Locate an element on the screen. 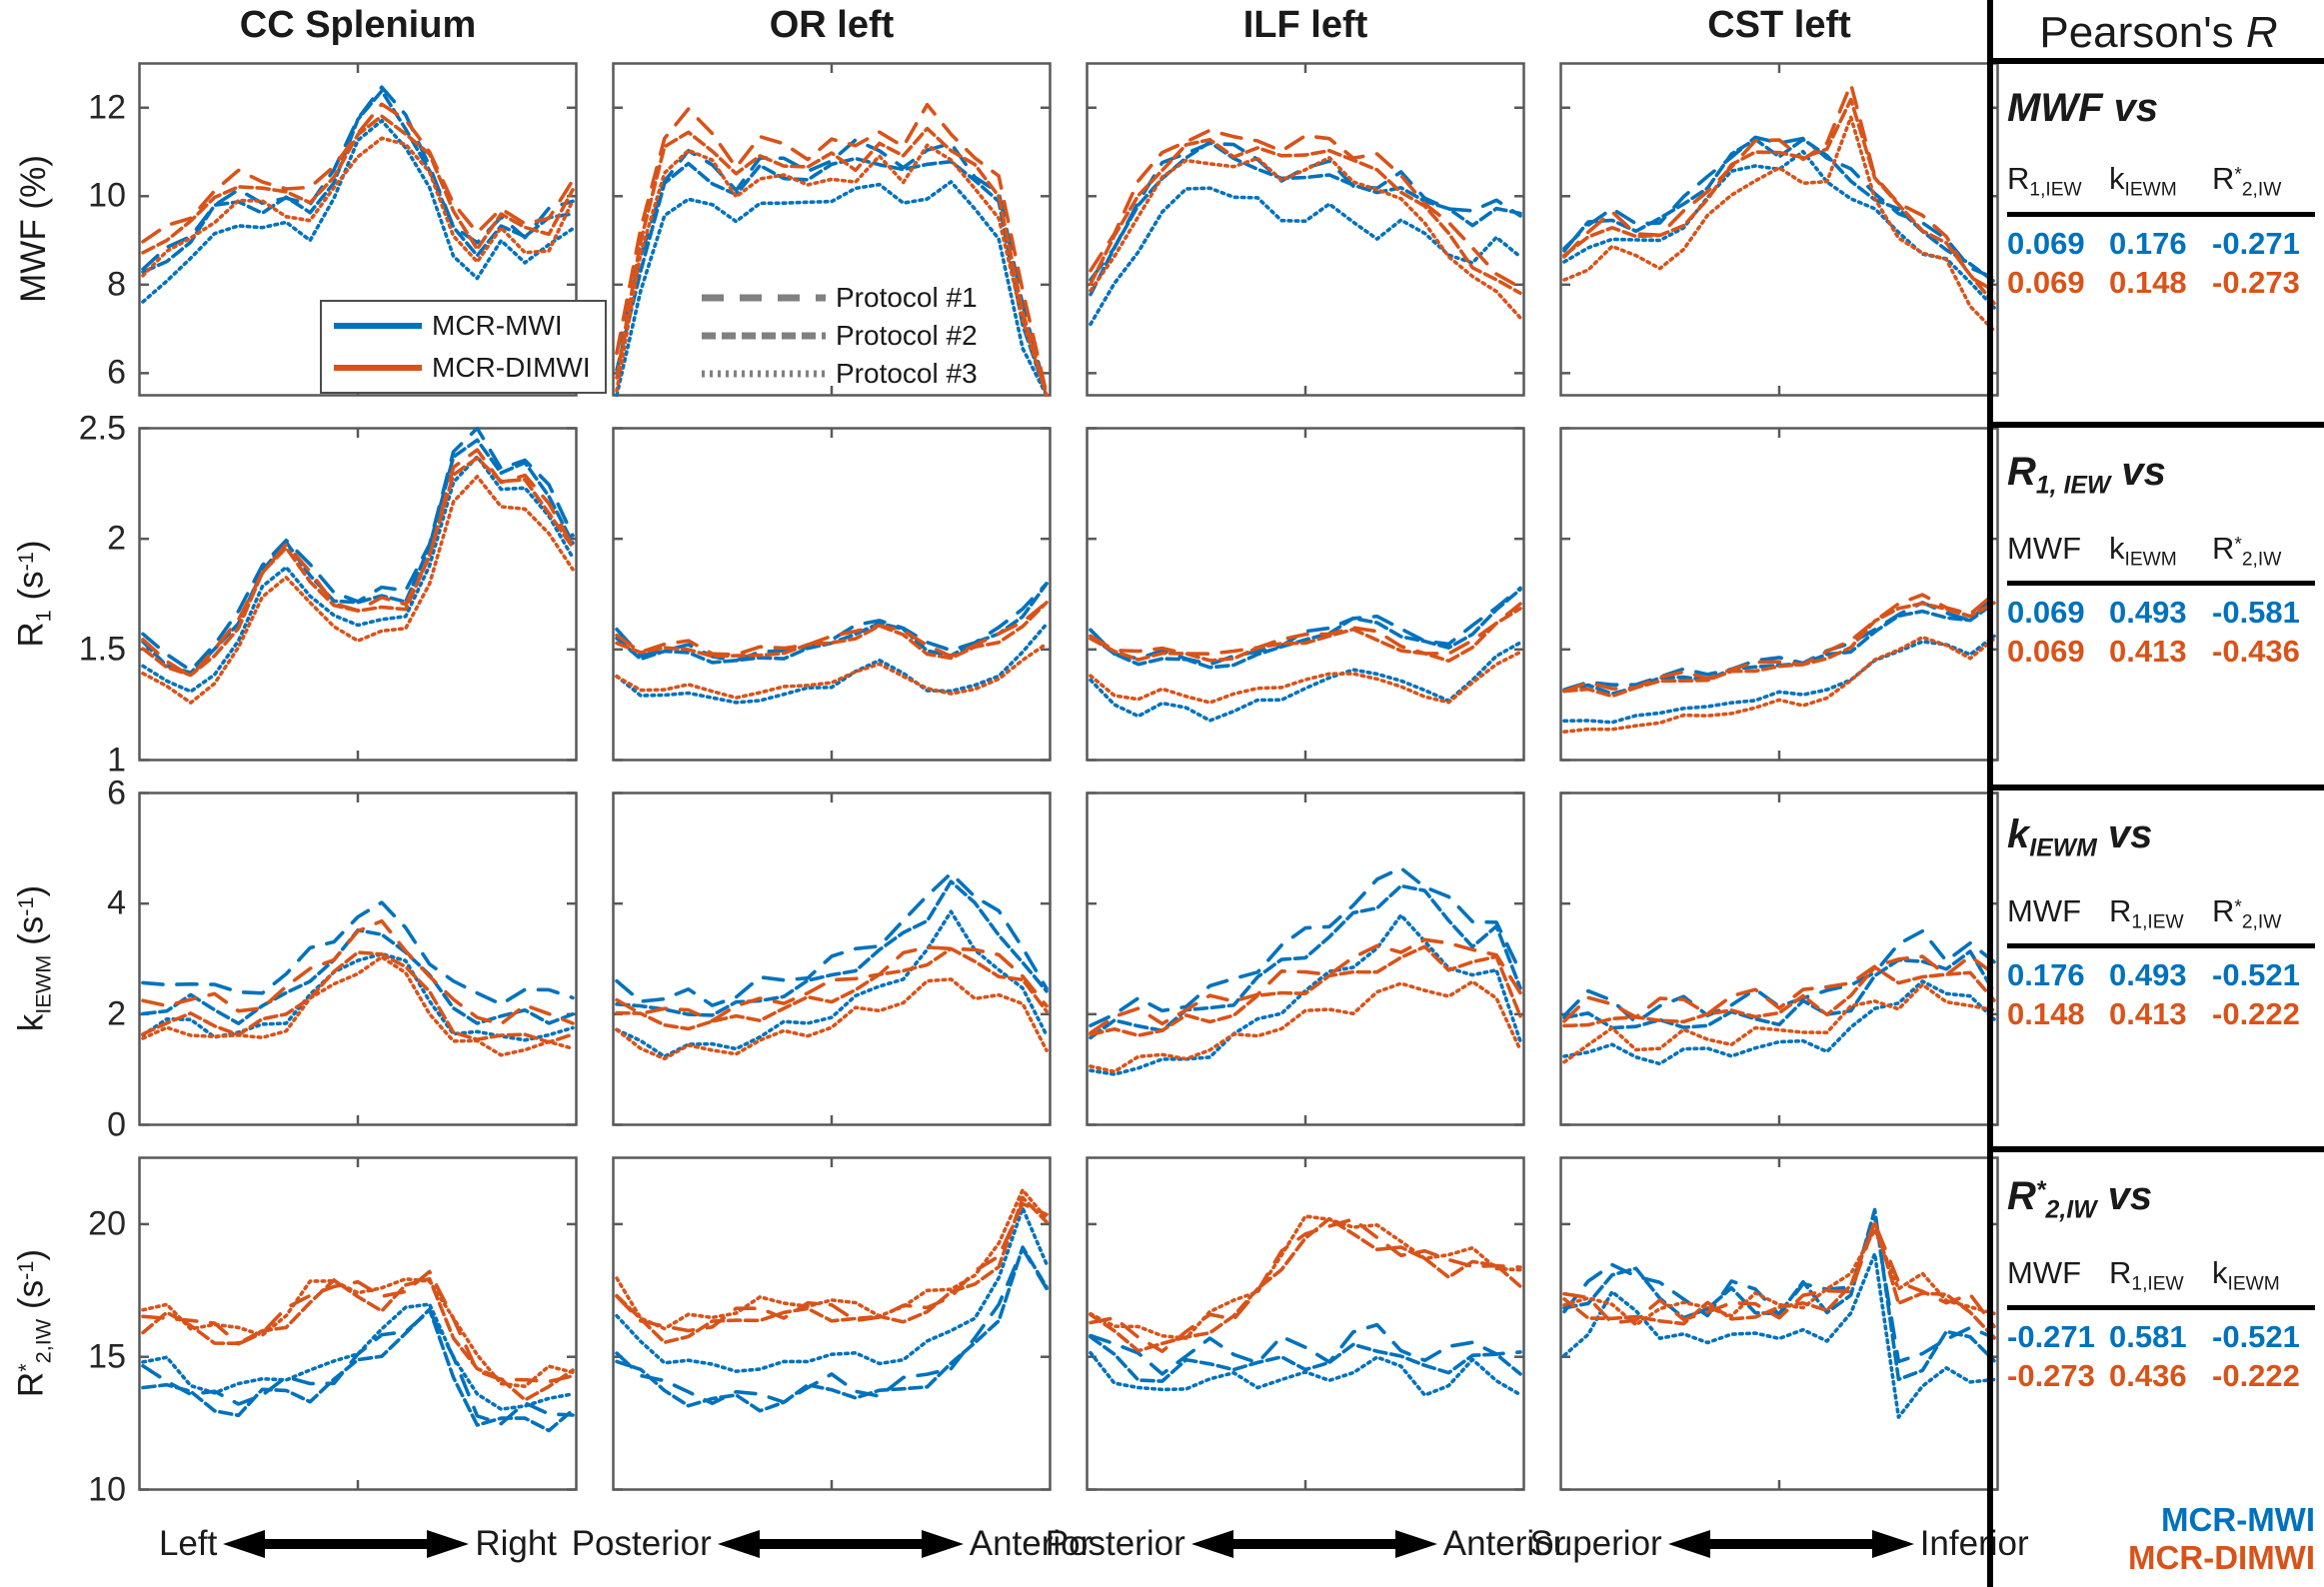 The height and width of the screenshot is (1587, 2324). values-row-mcr-mwi: 0.069 0.493 -0.581 is located at coordinates (2161, 613).